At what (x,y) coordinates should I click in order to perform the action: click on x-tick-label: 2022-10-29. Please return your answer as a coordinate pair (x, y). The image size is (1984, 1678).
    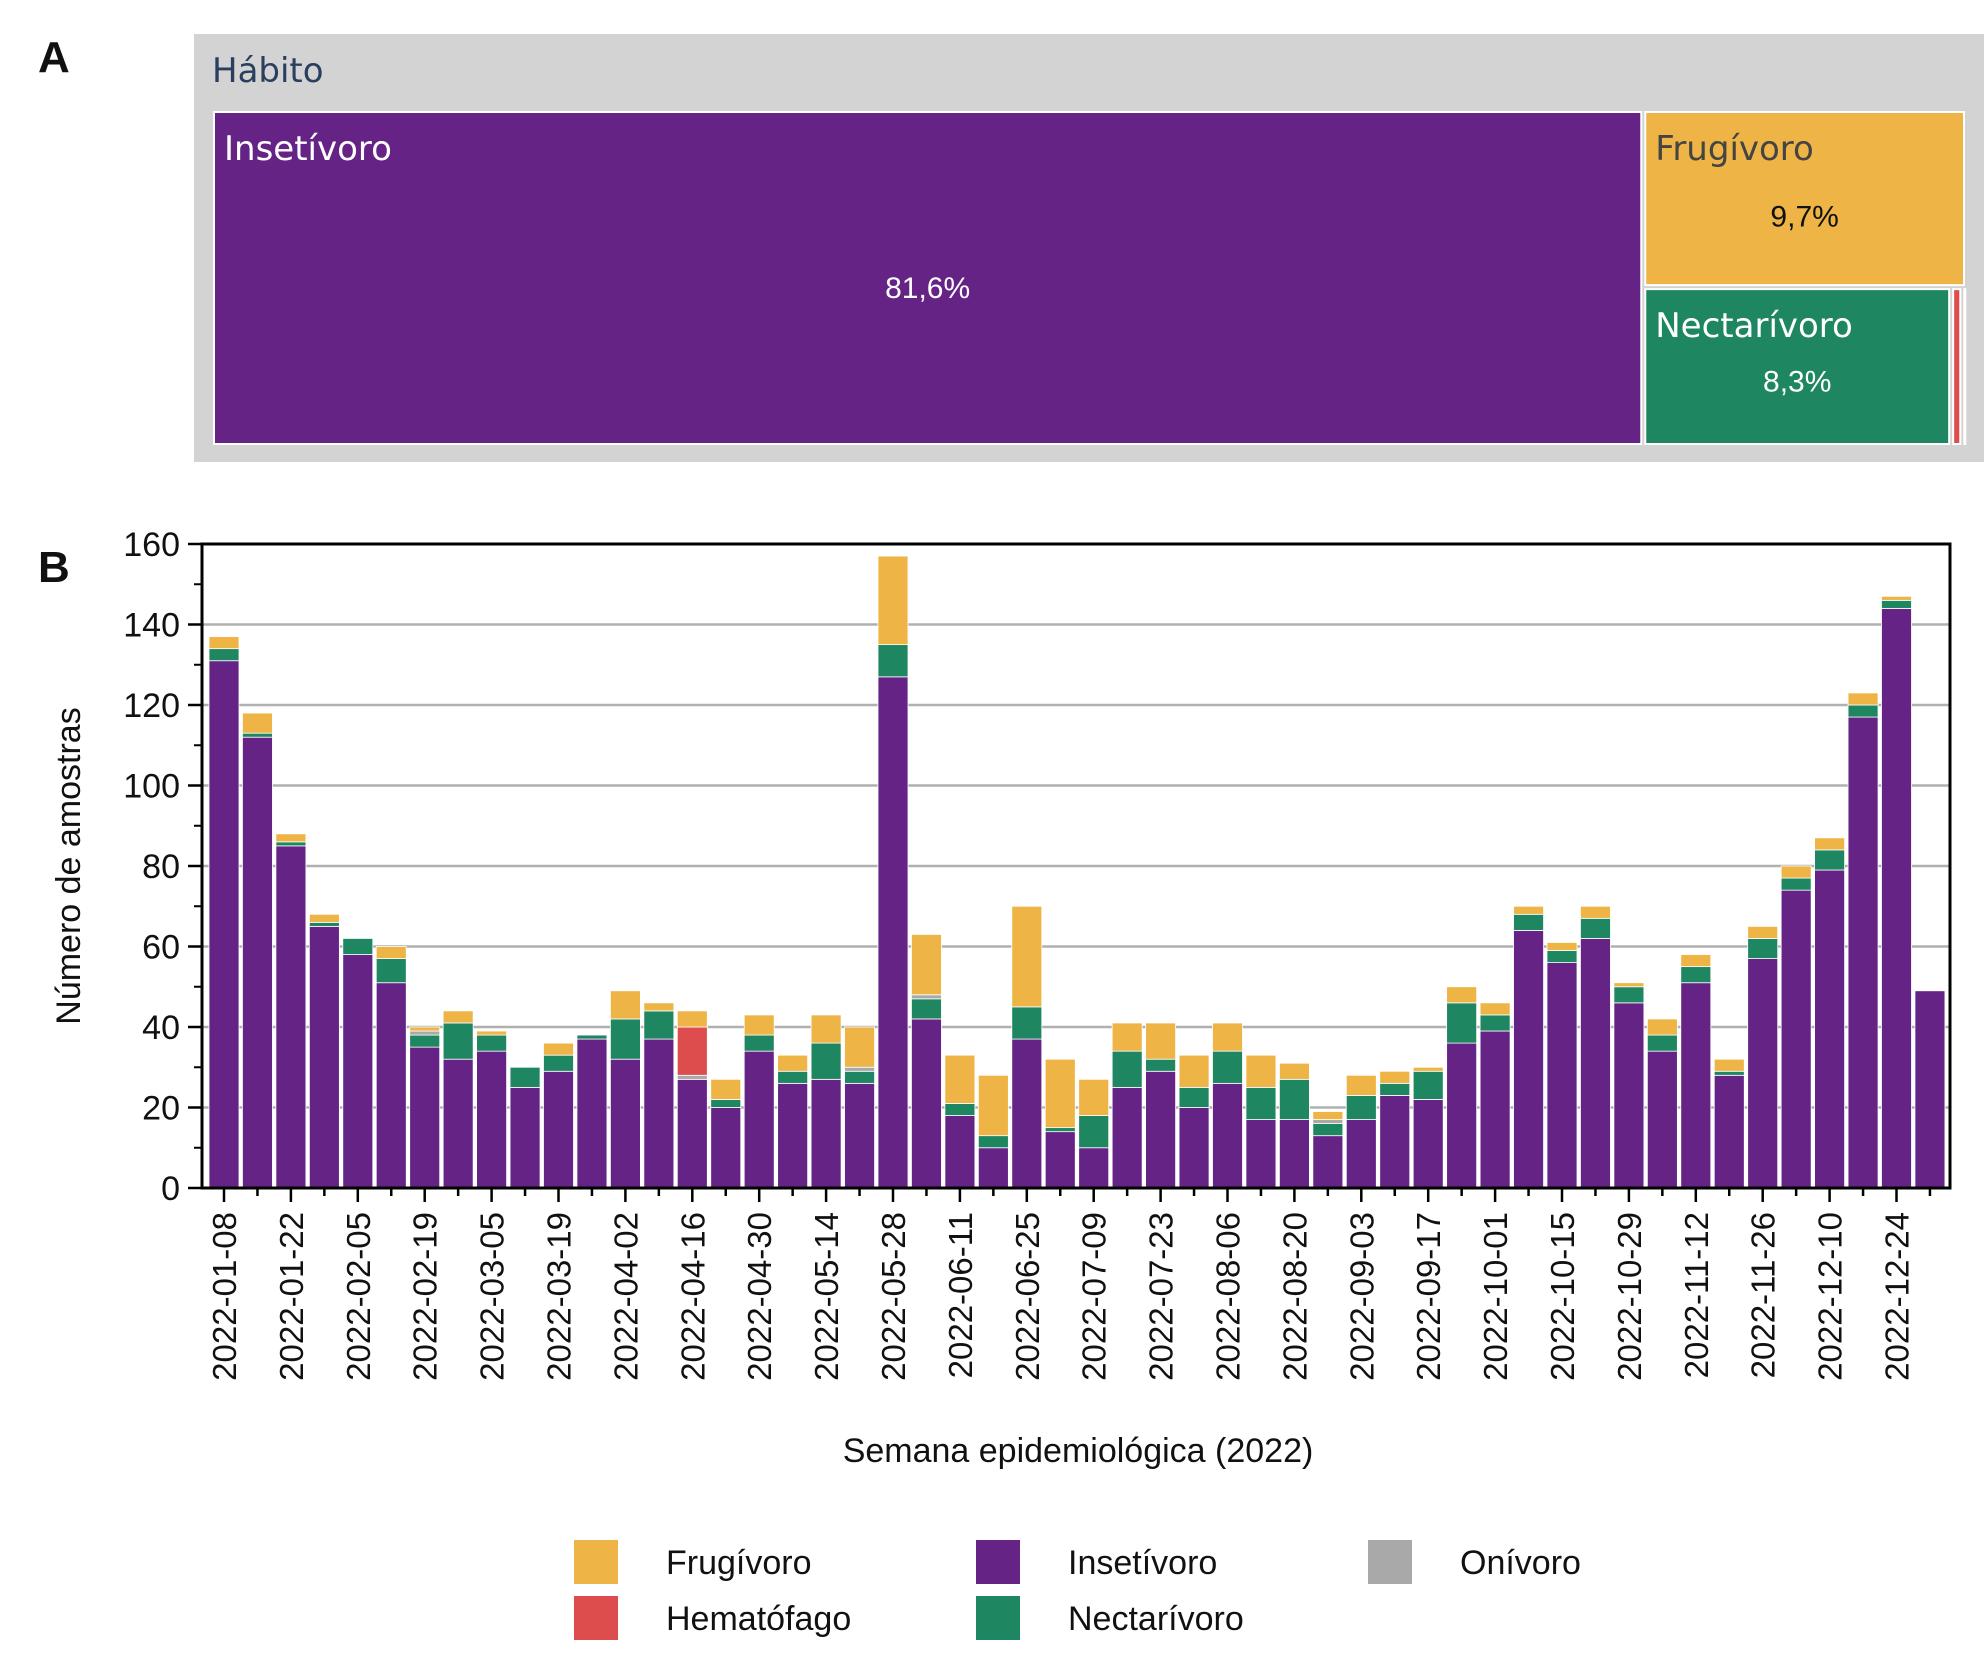
    Looking at the image, I should click on (1629, 1296).